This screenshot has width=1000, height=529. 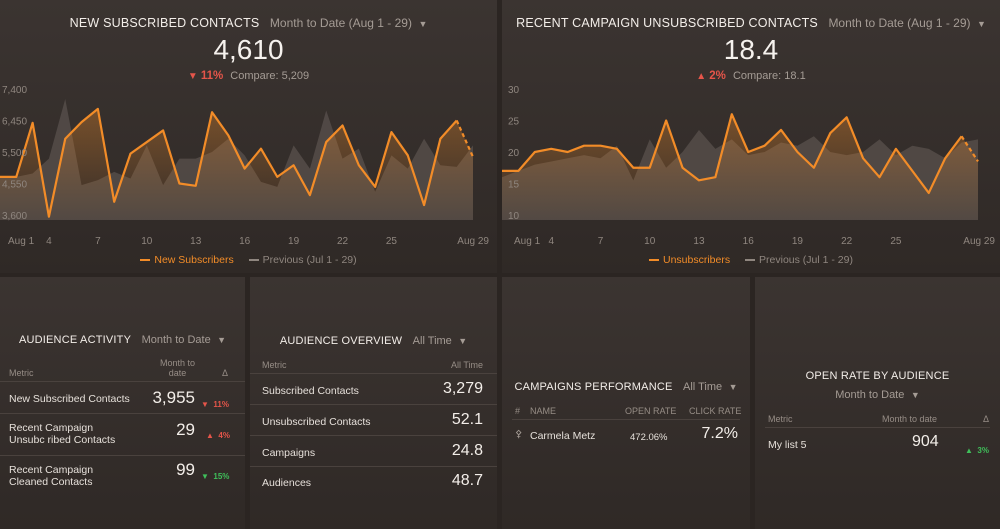 What do you see at coordinates (164, 23) in the screenshot?
I see `widget-title: NEW SUBSCRIBED CONTACTS` at bounding box center [164, 23].